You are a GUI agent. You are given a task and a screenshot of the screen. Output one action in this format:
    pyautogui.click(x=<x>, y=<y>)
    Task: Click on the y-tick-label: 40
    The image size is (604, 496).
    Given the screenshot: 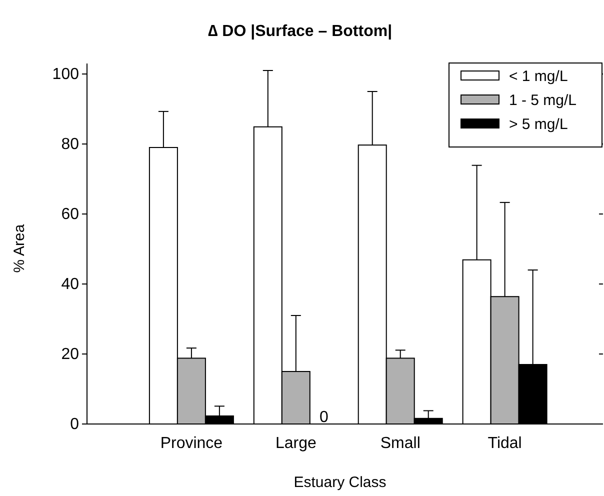 What is the action you would take?
    pyautogui.click(x=70, y=285)
    